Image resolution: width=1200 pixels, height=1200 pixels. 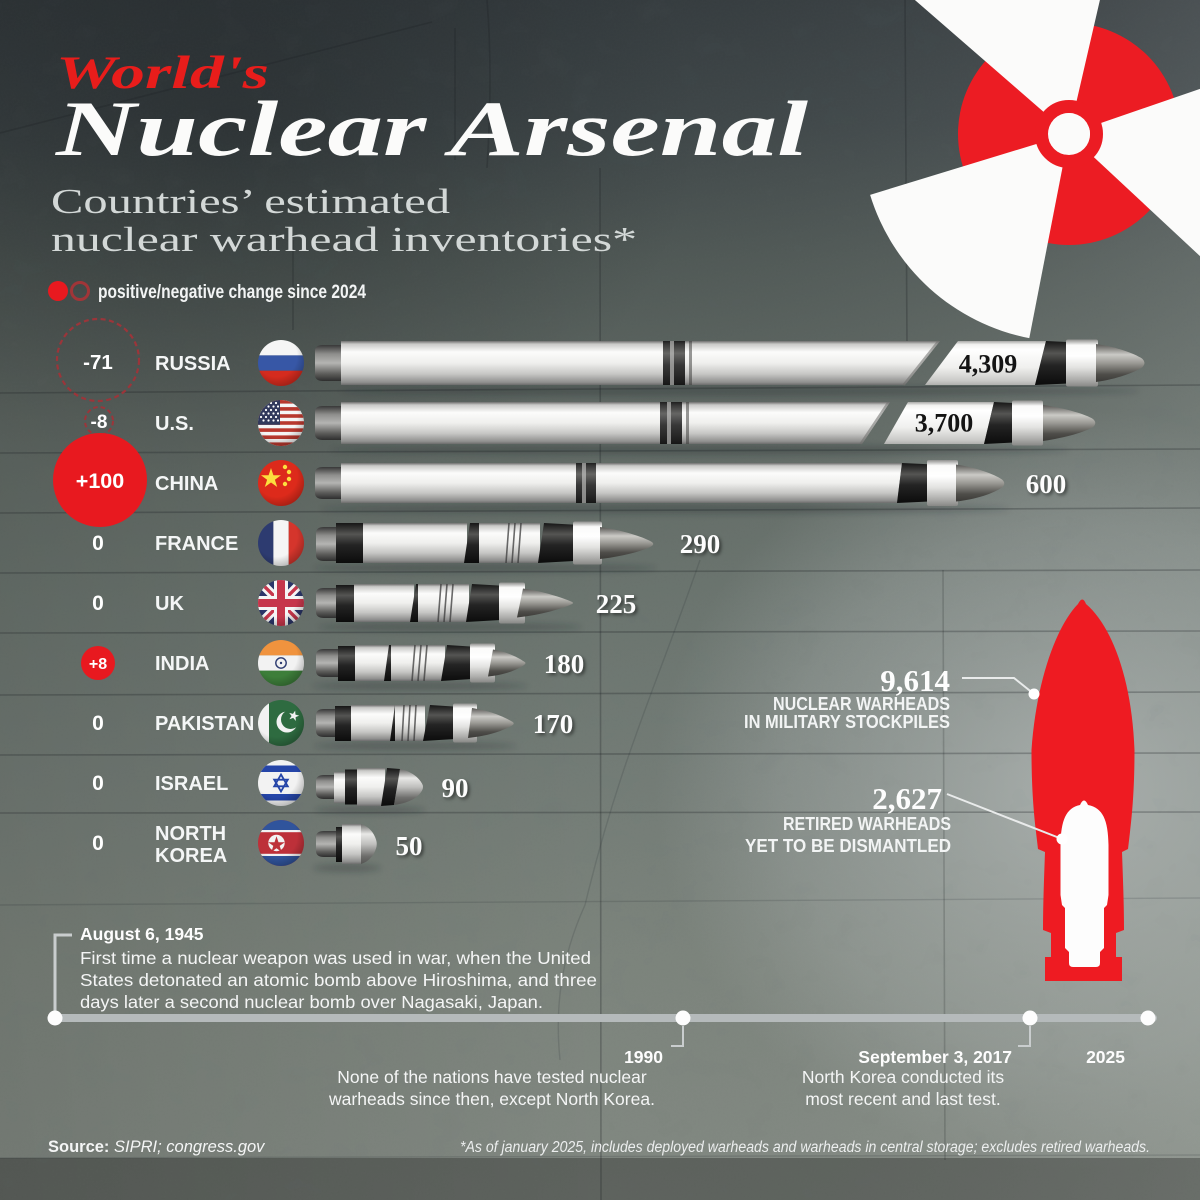 I want to click on svg-text: September 3, 2017, so click(x=935, y=1057).